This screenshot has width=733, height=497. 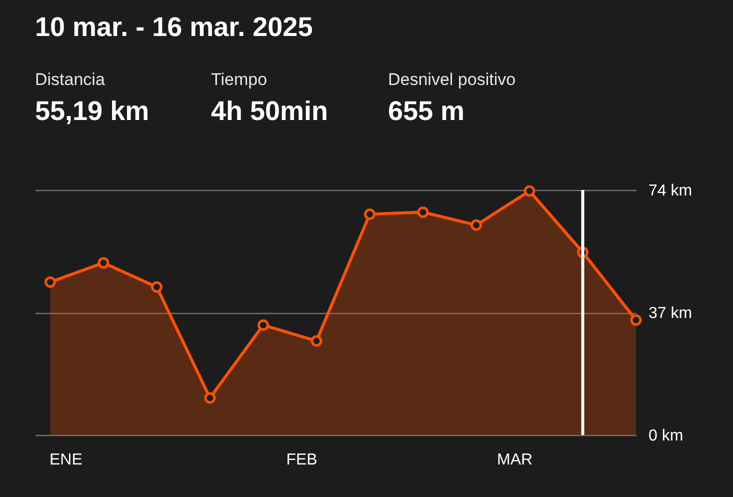 What do you see at coordinates (666, 436) in the screenshot?
I see `y-tick-label: 0 km` at bounding box center [666, 436].